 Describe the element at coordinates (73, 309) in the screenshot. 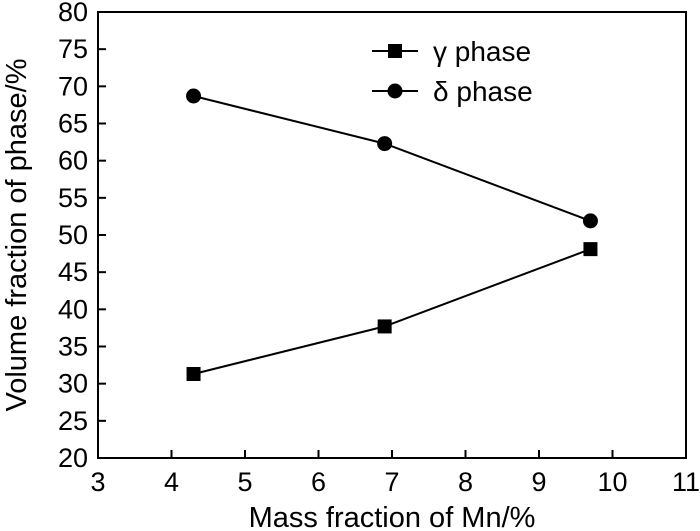

I see `y-tick-label: 40` at that location.